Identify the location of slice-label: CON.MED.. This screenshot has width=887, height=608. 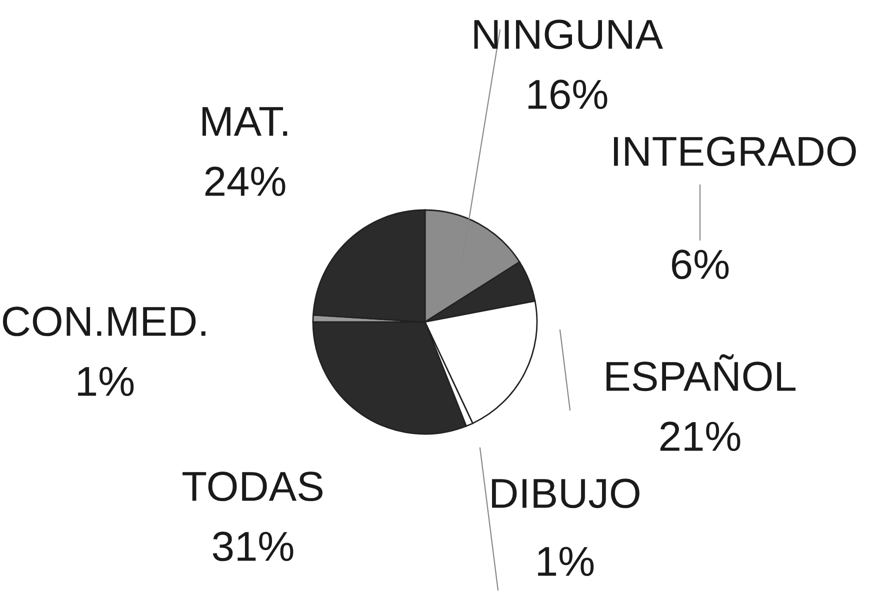
(104, 321).